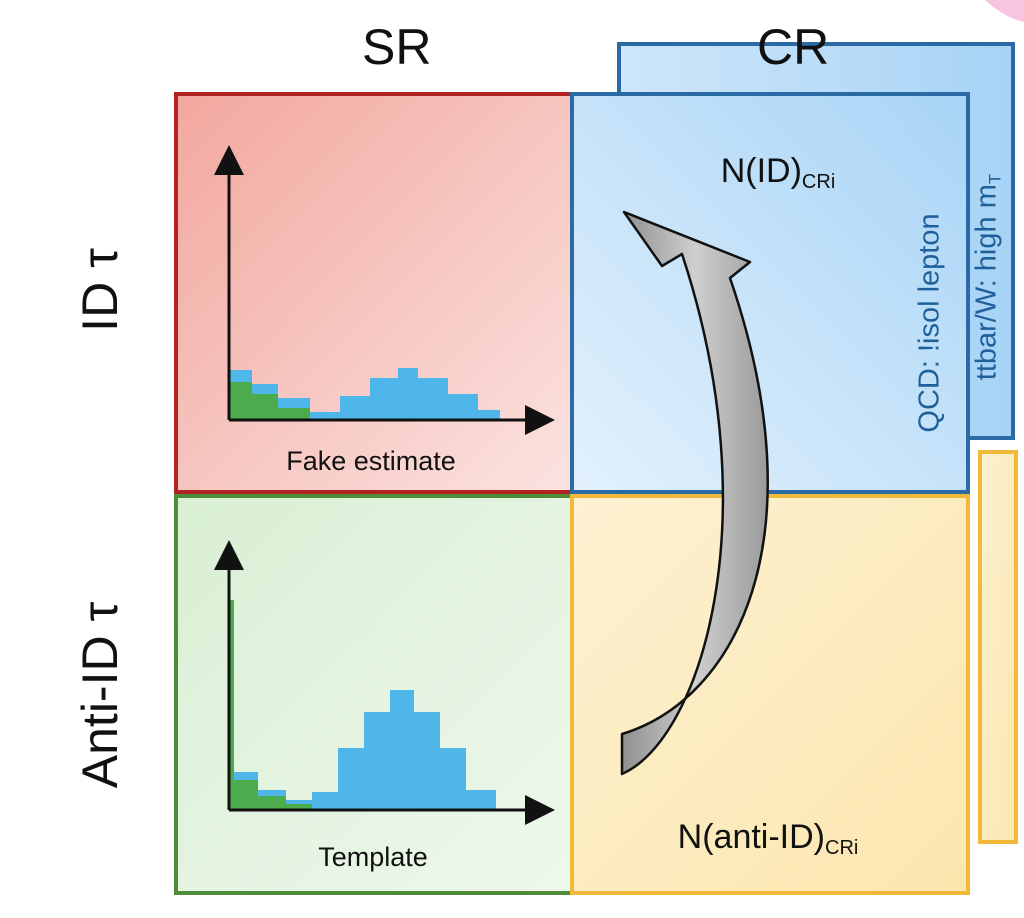 This screenshot has width=1024, height=918. Describe the element at coordinates (818, 182) in the screenshot. I see `n-id-subscript: CRi` at that location.